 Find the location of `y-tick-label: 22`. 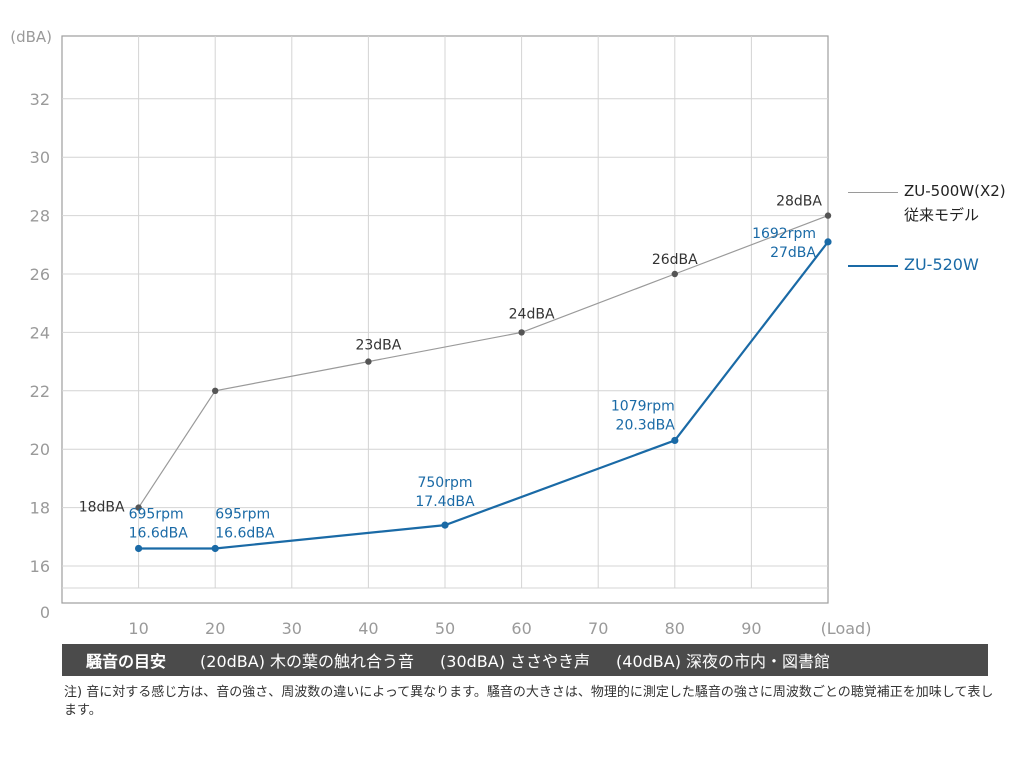

y-tick-label: 22 is located at coordinates (40, 391).